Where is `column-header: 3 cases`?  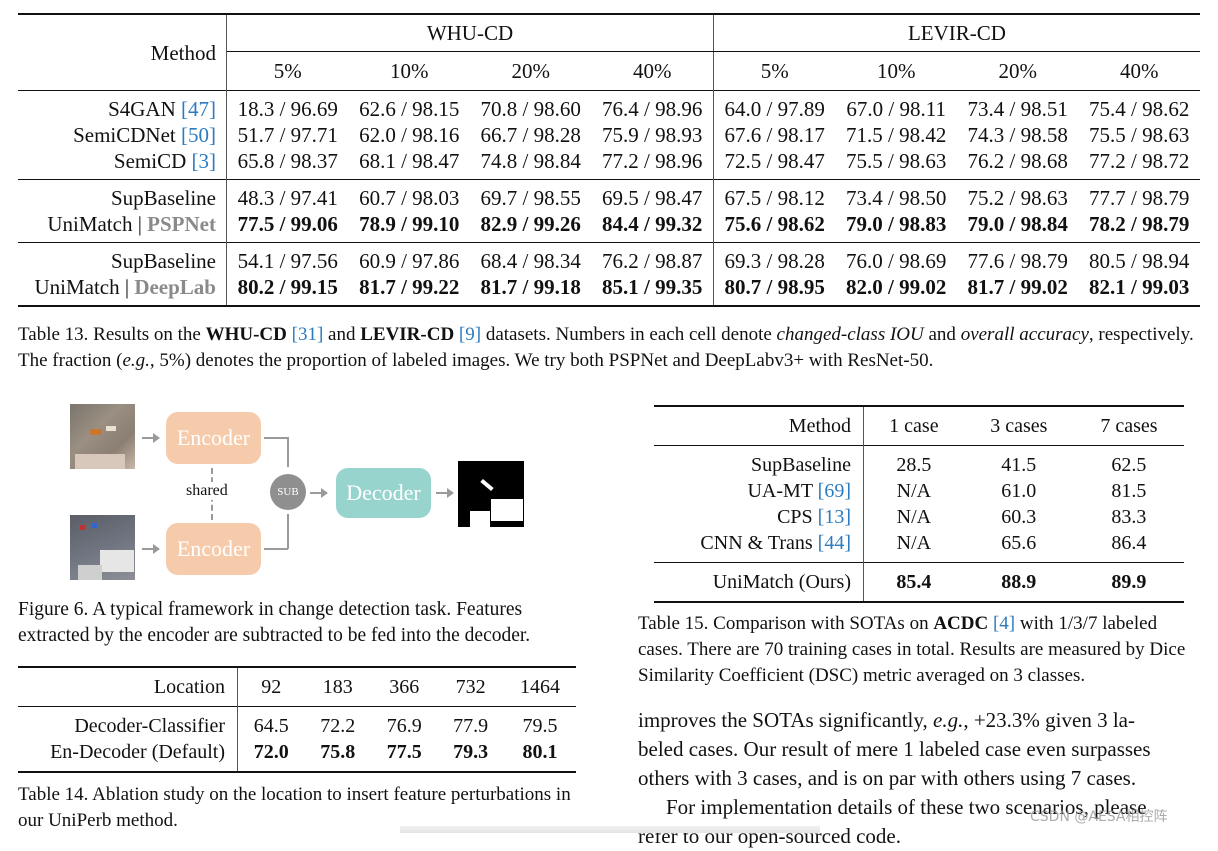
column-header: 3 cases is located at coordinates (1019, 426).